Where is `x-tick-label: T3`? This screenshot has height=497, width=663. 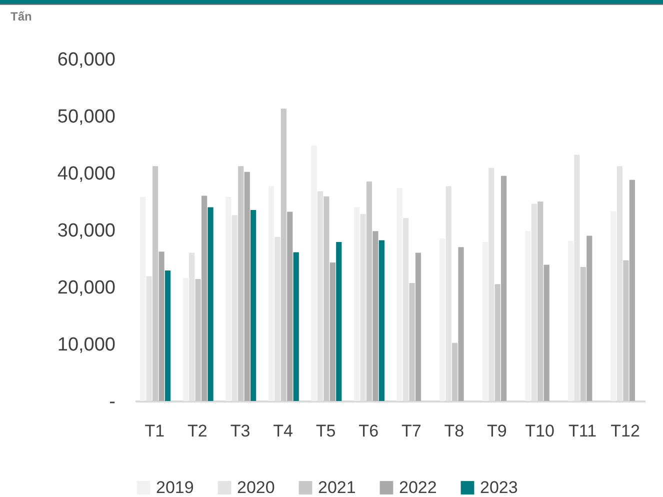 x-tick-label: T3 is located at coordinates (240, 431).